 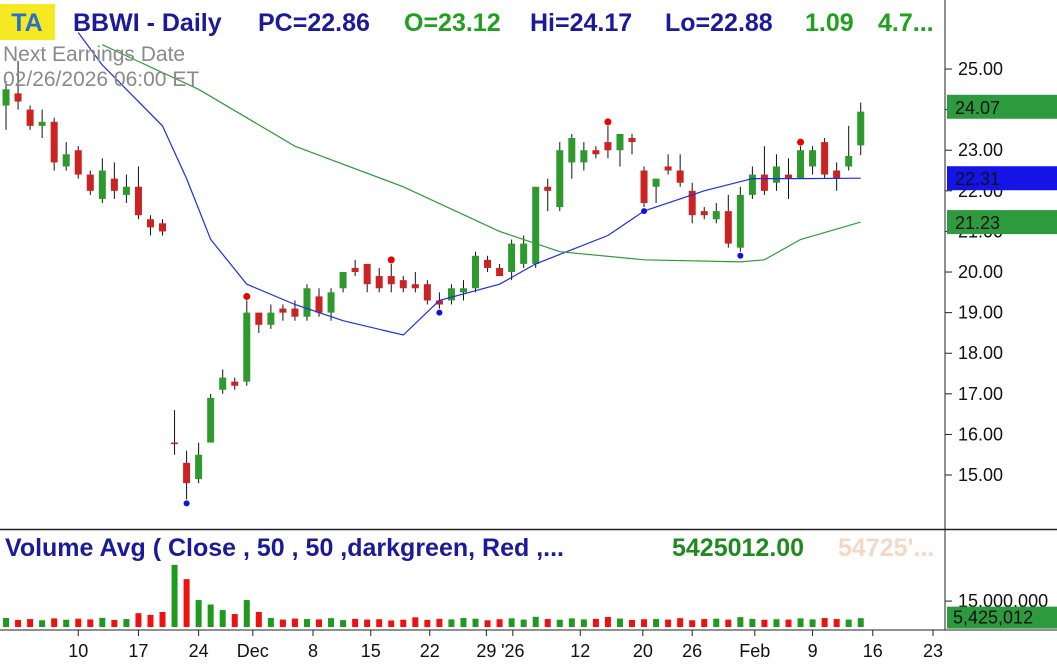 What do you see at coordinates (430, 651) in the screenshot?
I see `x-tick-label: 22` at bounding box center [430, 651].